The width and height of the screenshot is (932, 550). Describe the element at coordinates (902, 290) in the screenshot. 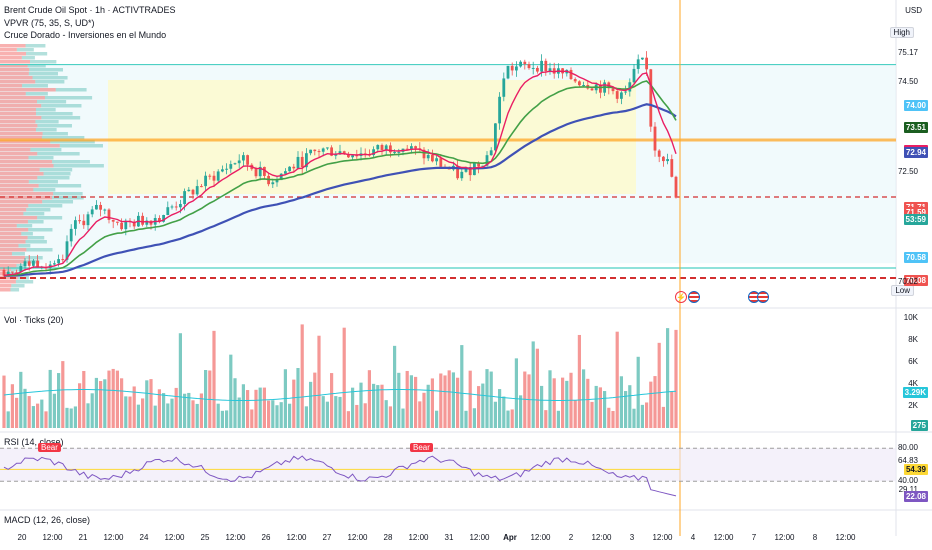

I see `low-label: Low` at that location.